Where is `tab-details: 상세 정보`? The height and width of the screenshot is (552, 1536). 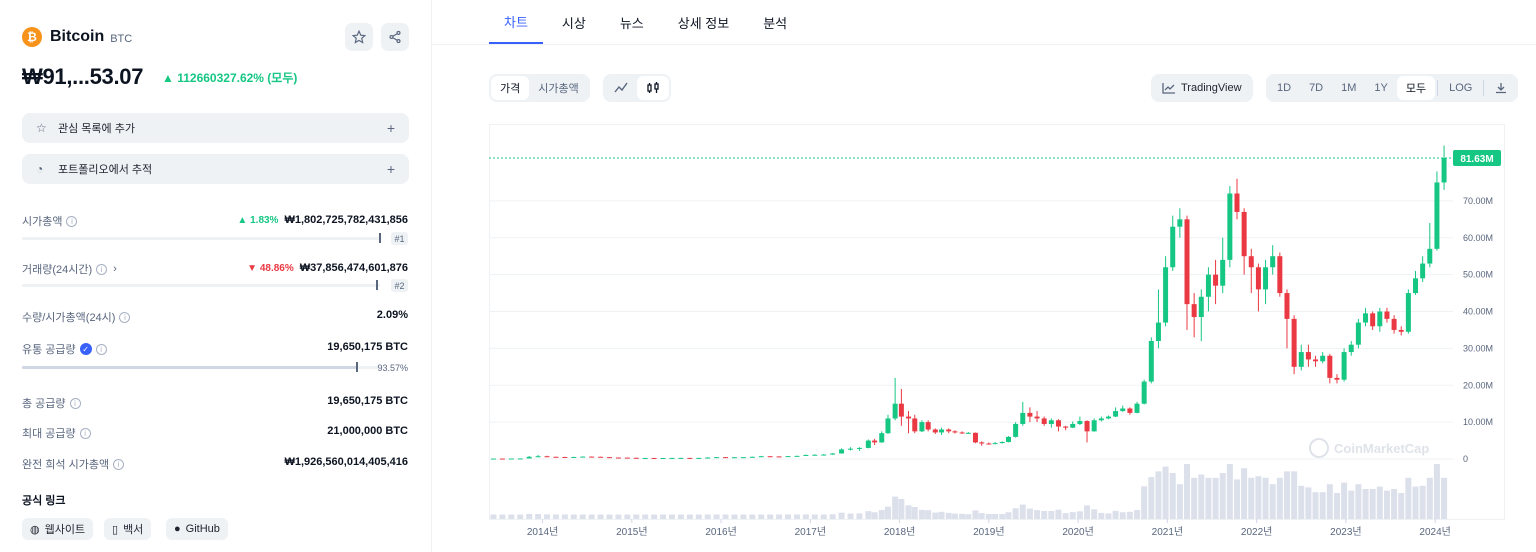
tab-details: 상세 정보 is located at coordinates (703, 23).